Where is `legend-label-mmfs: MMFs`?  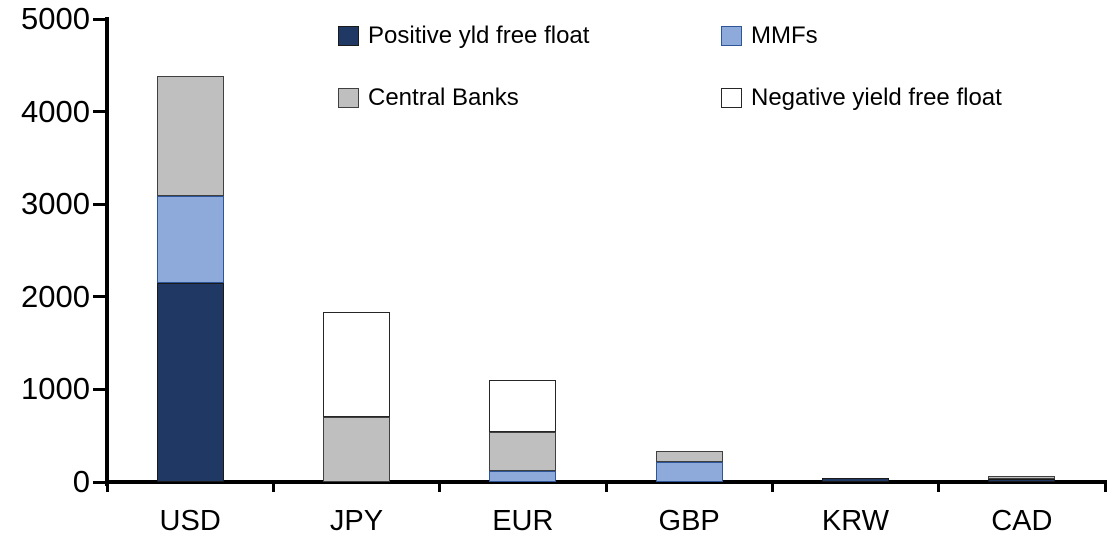 legend-label-mmfs: MMFs is located at coordinates (784, 35).